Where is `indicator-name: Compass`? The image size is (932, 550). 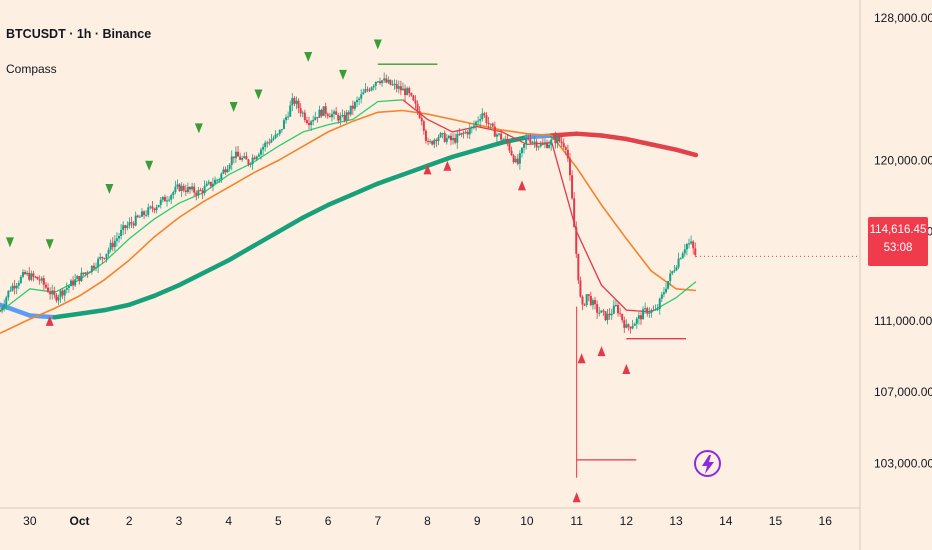
indicator-name: Compass is located at coordinates (31, 69).